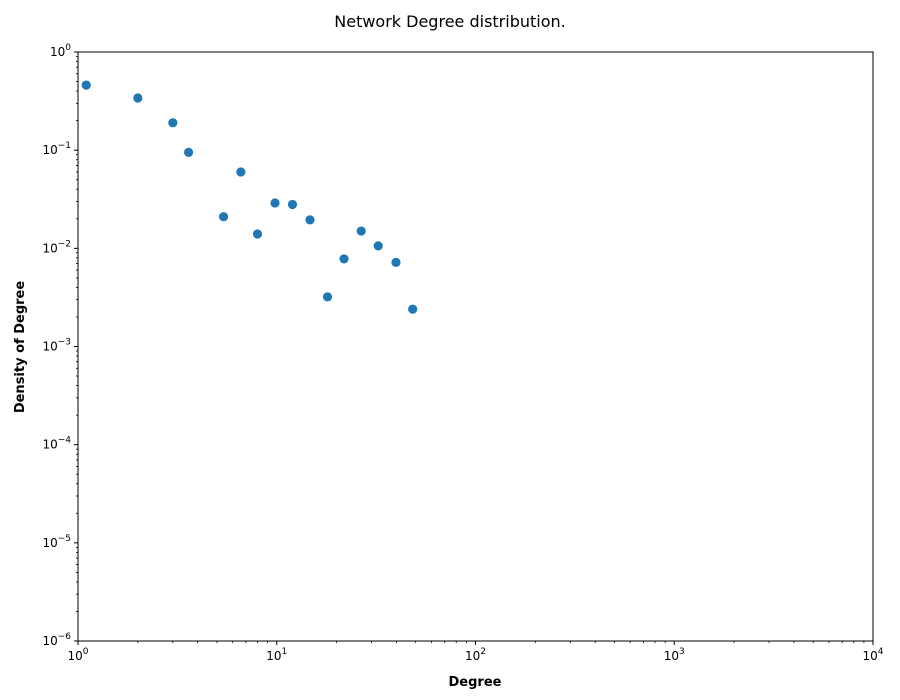 Image resolution: width=900 pixels, height=700 pixels. What do you see at coordinates (285, 652) in the screenshot?
I see `x-tick-exponent: 1` at bounding box center [285, 652].